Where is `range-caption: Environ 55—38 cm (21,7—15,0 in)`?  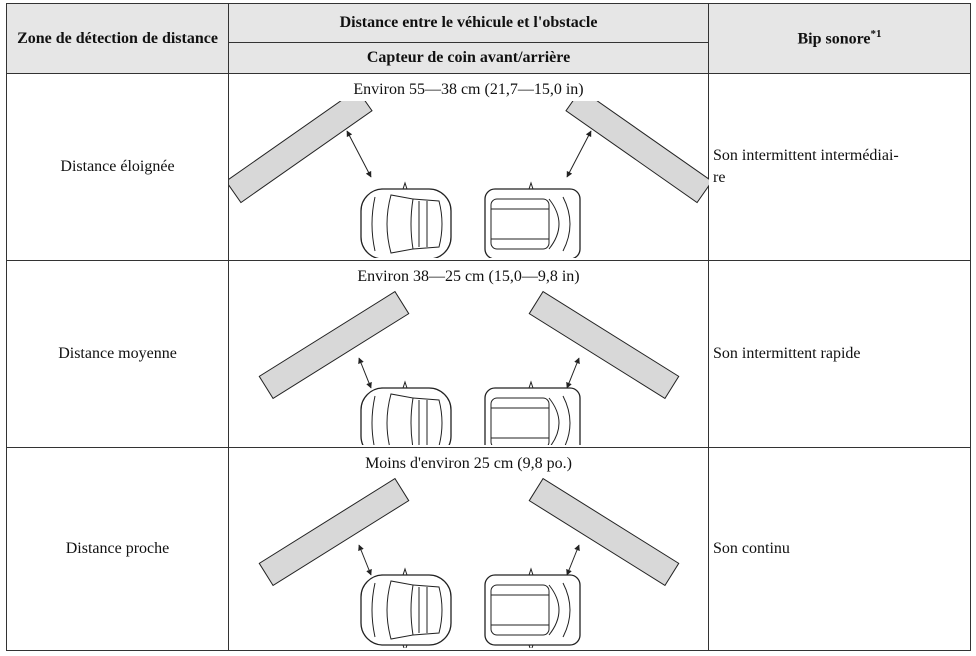
range-caption: Environ 55—38 cm (21,7—15,0 in) is located at coordinates (468, 89).